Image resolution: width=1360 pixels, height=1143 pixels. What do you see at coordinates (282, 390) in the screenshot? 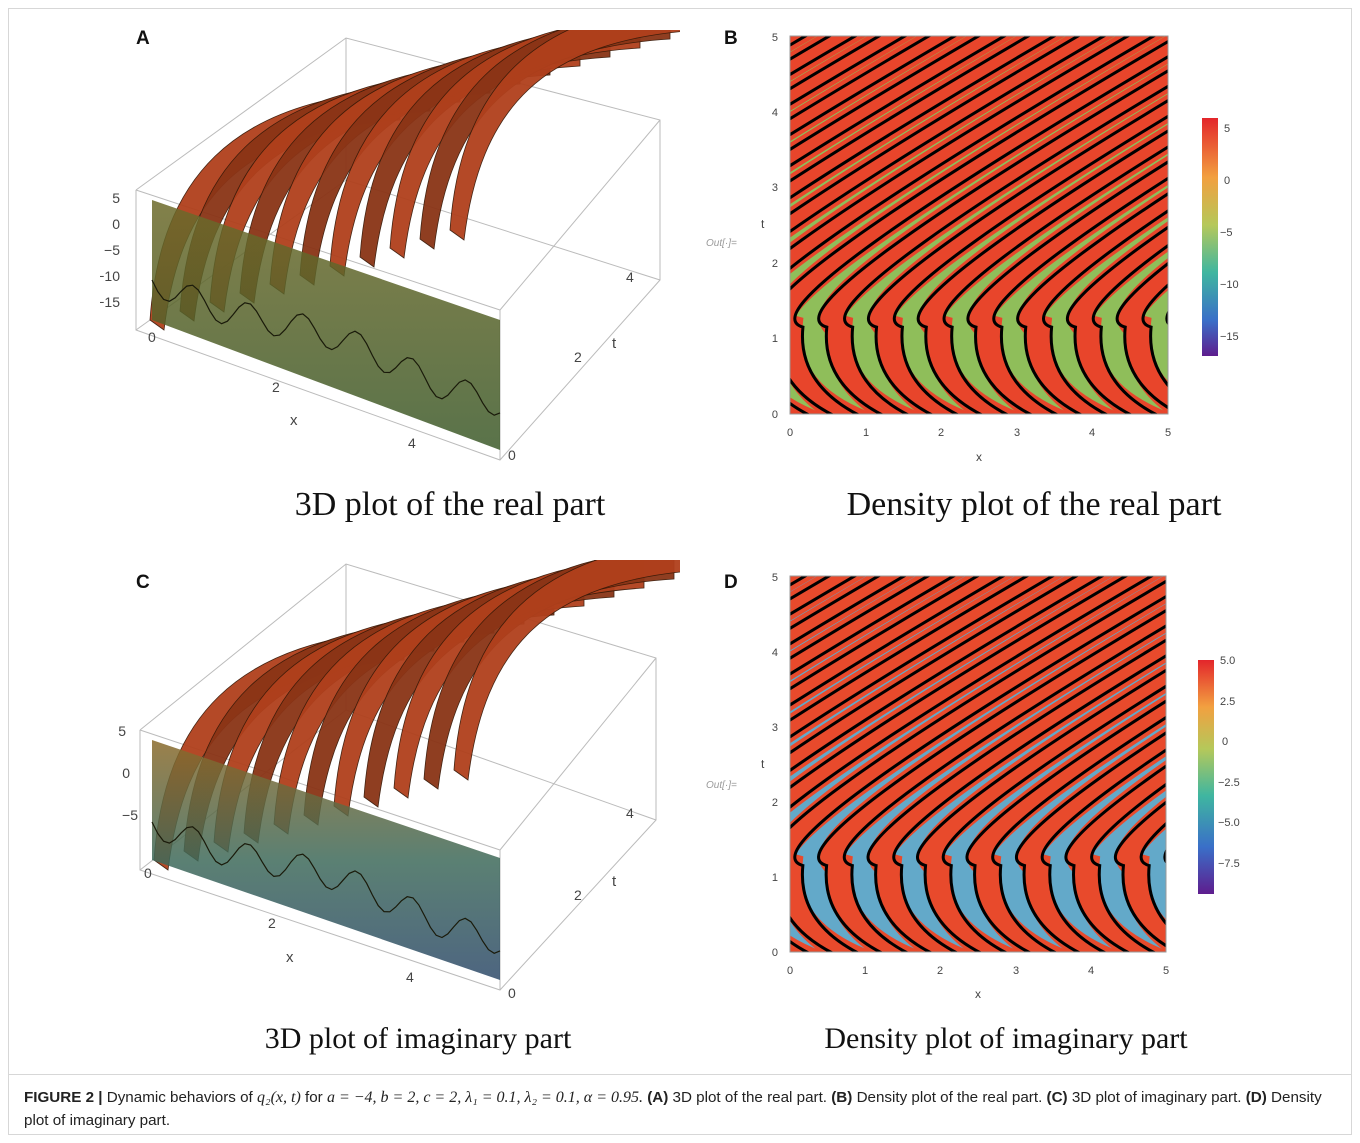
I see `x-axis-ticks: 0 2 4` at bounding box center [282, 390].